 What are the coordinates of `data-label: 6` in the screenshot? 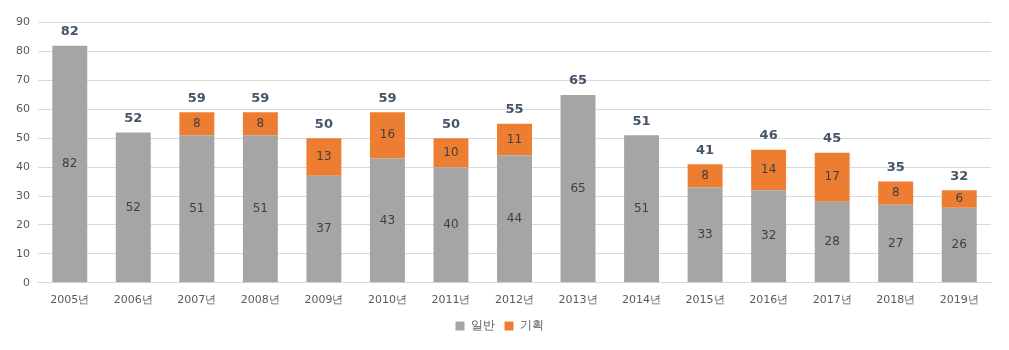 It's located at (959, 198).